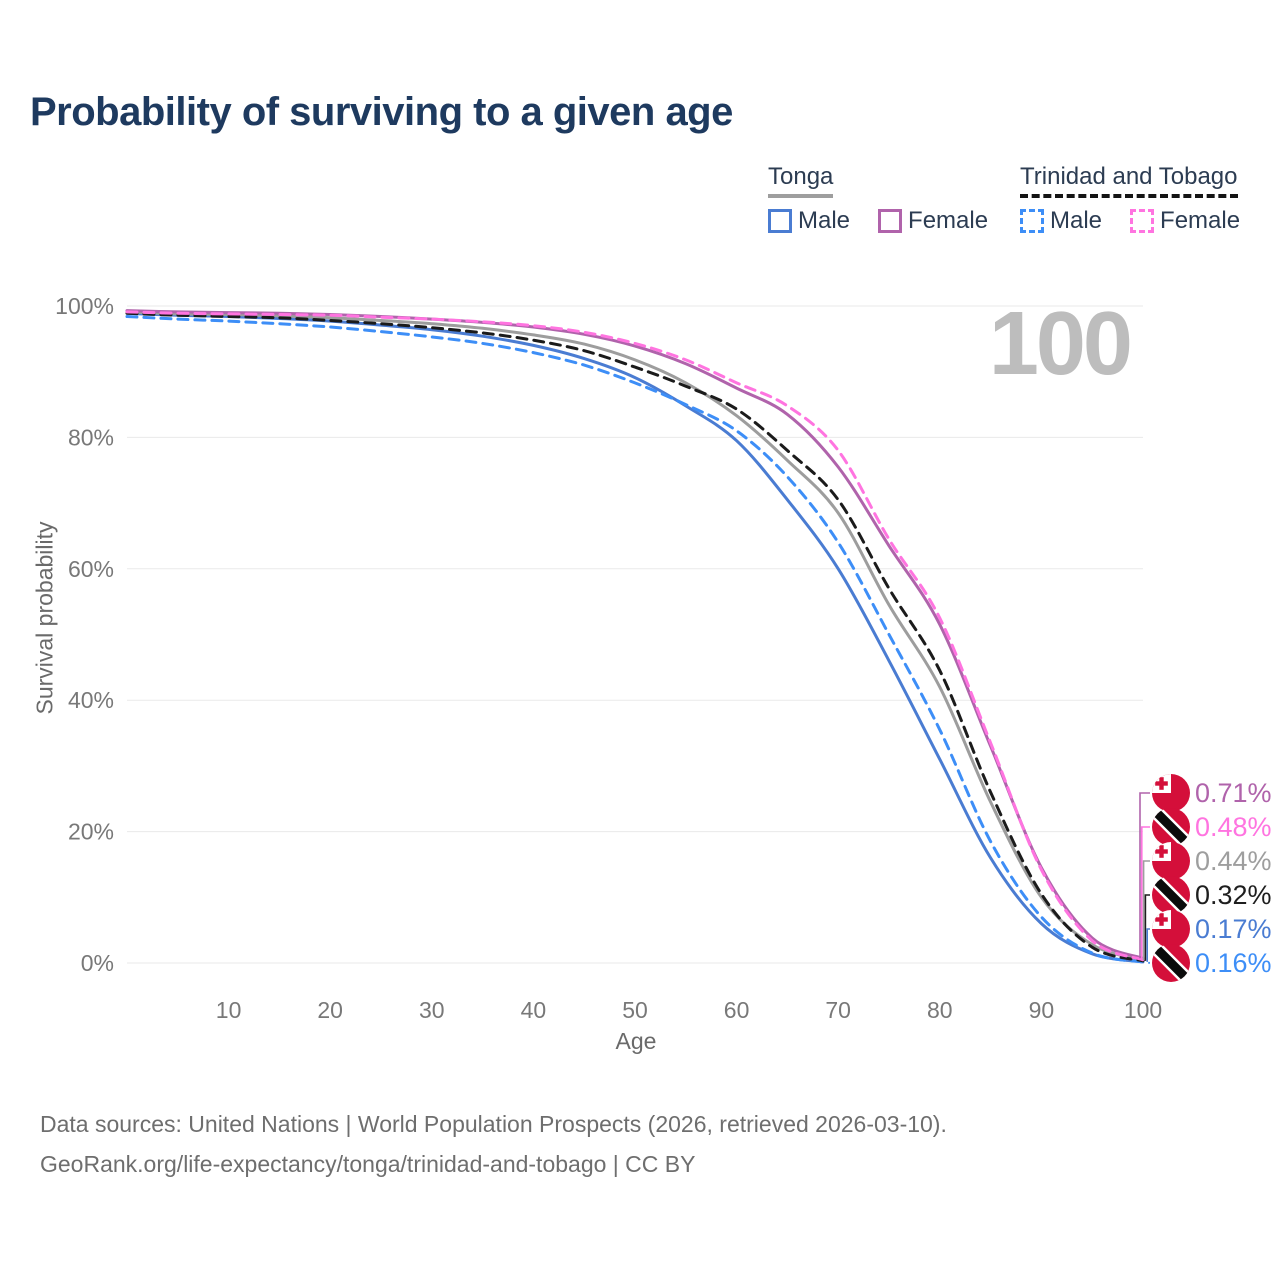 The height and width of the screenshot is (1280, 1280). I want to click on end-label-value: 0.16%, so click(1233, 962).